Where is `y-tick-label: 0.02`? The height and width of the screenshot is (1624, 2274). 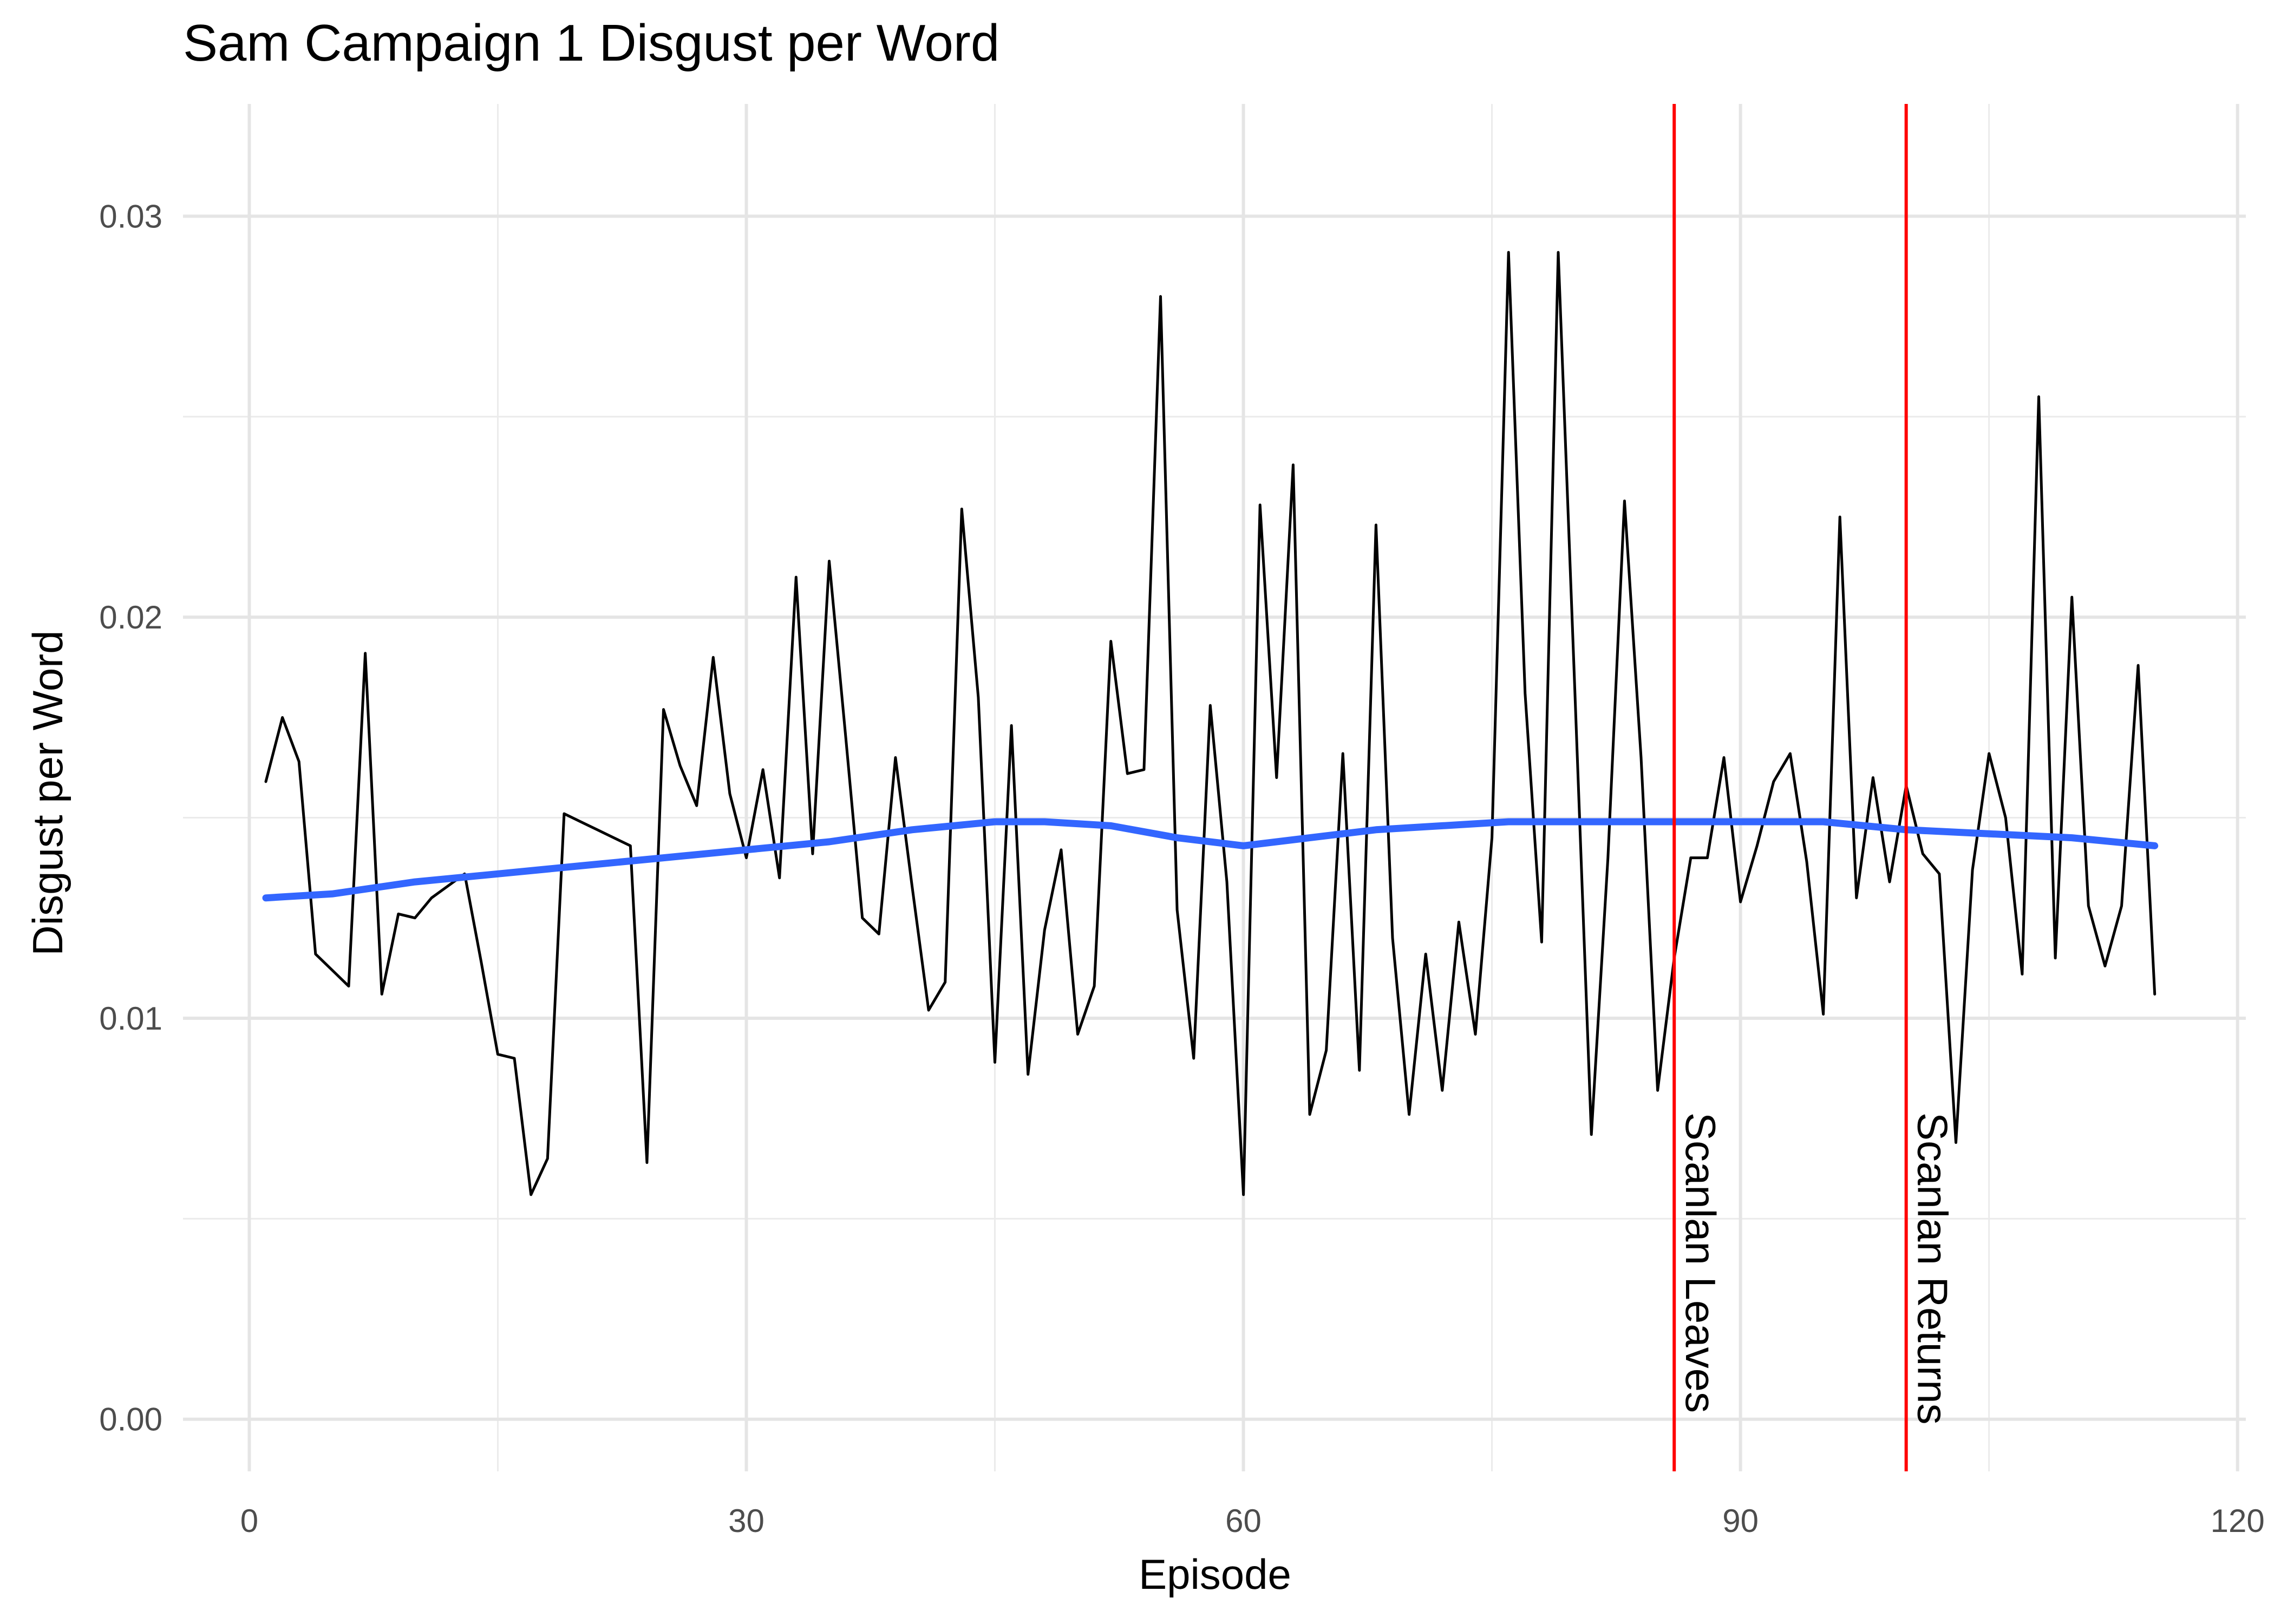 y-tick-label: 0.02 is located at coordinates (131, 618).